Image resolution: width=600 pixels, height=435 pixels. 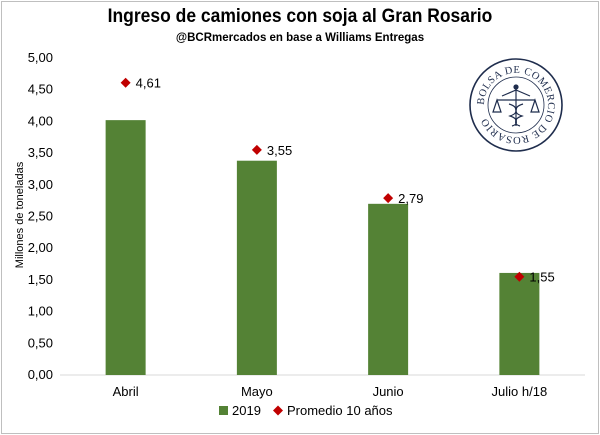 What do you see at coordinates (388, 391) in the screenshot?
I see `x-category-label: Junio` at bounding box center [388, 391].